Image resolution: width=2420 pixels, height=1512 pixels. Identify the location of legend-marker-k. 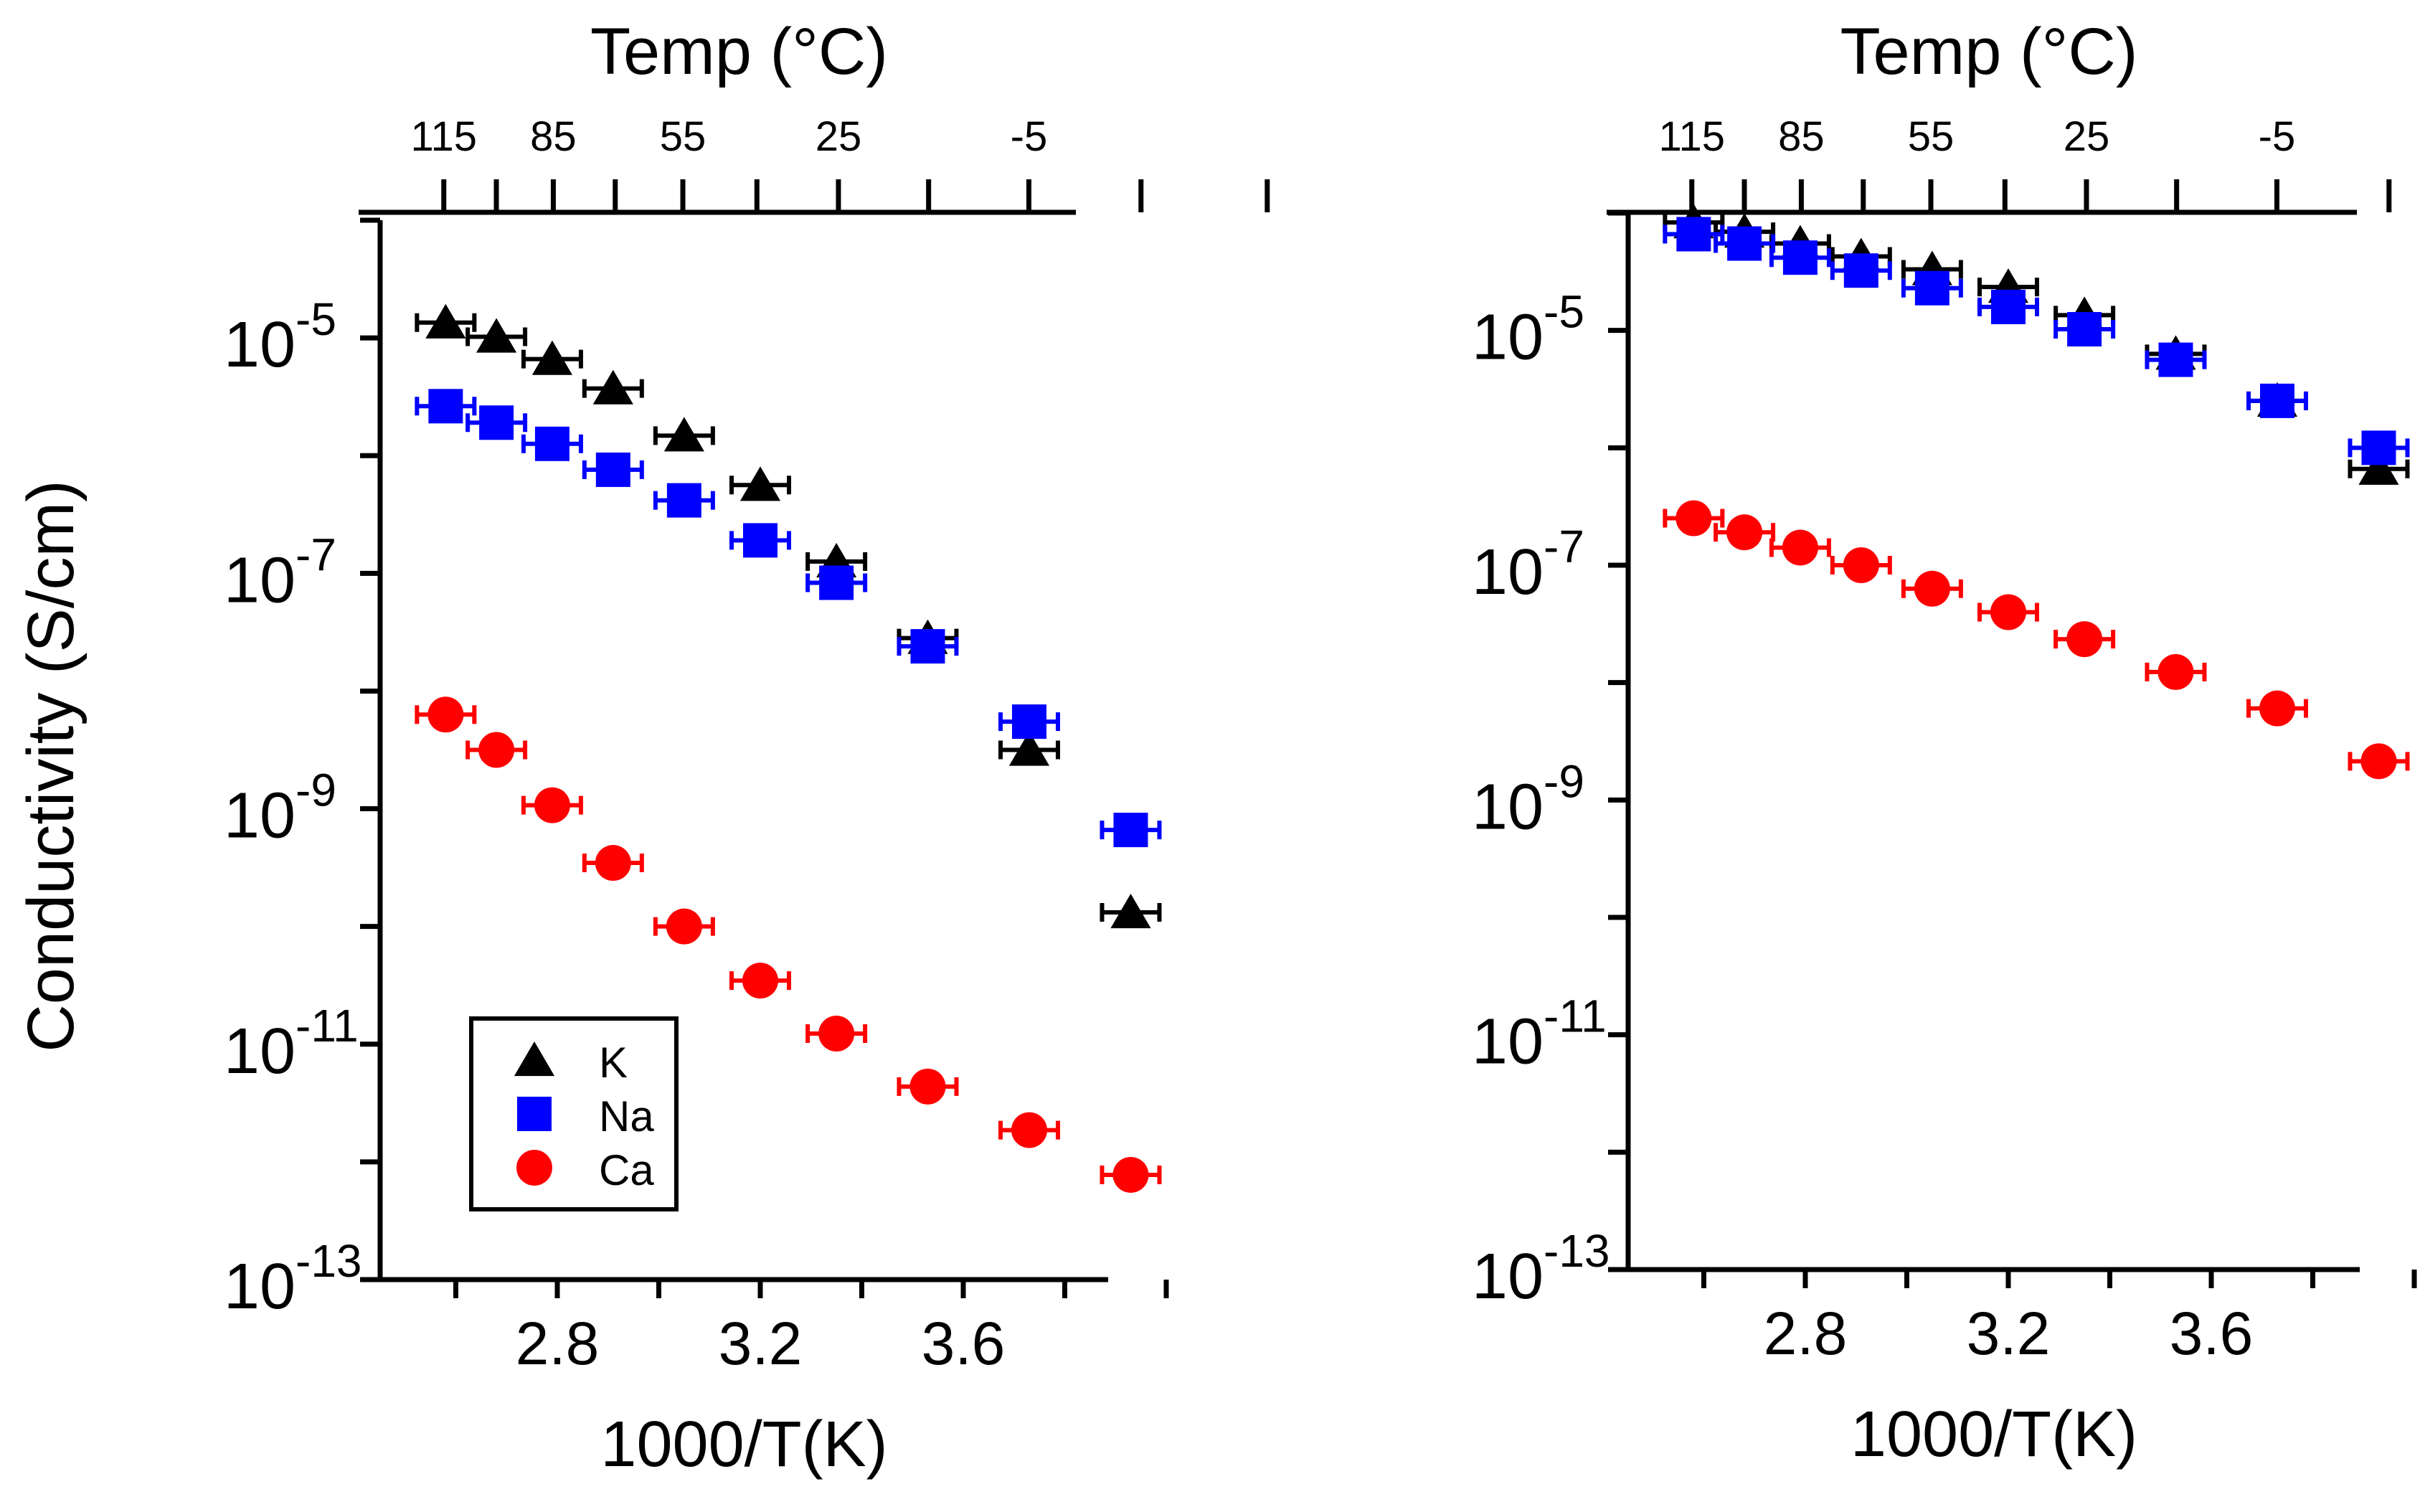
(534, 1059).